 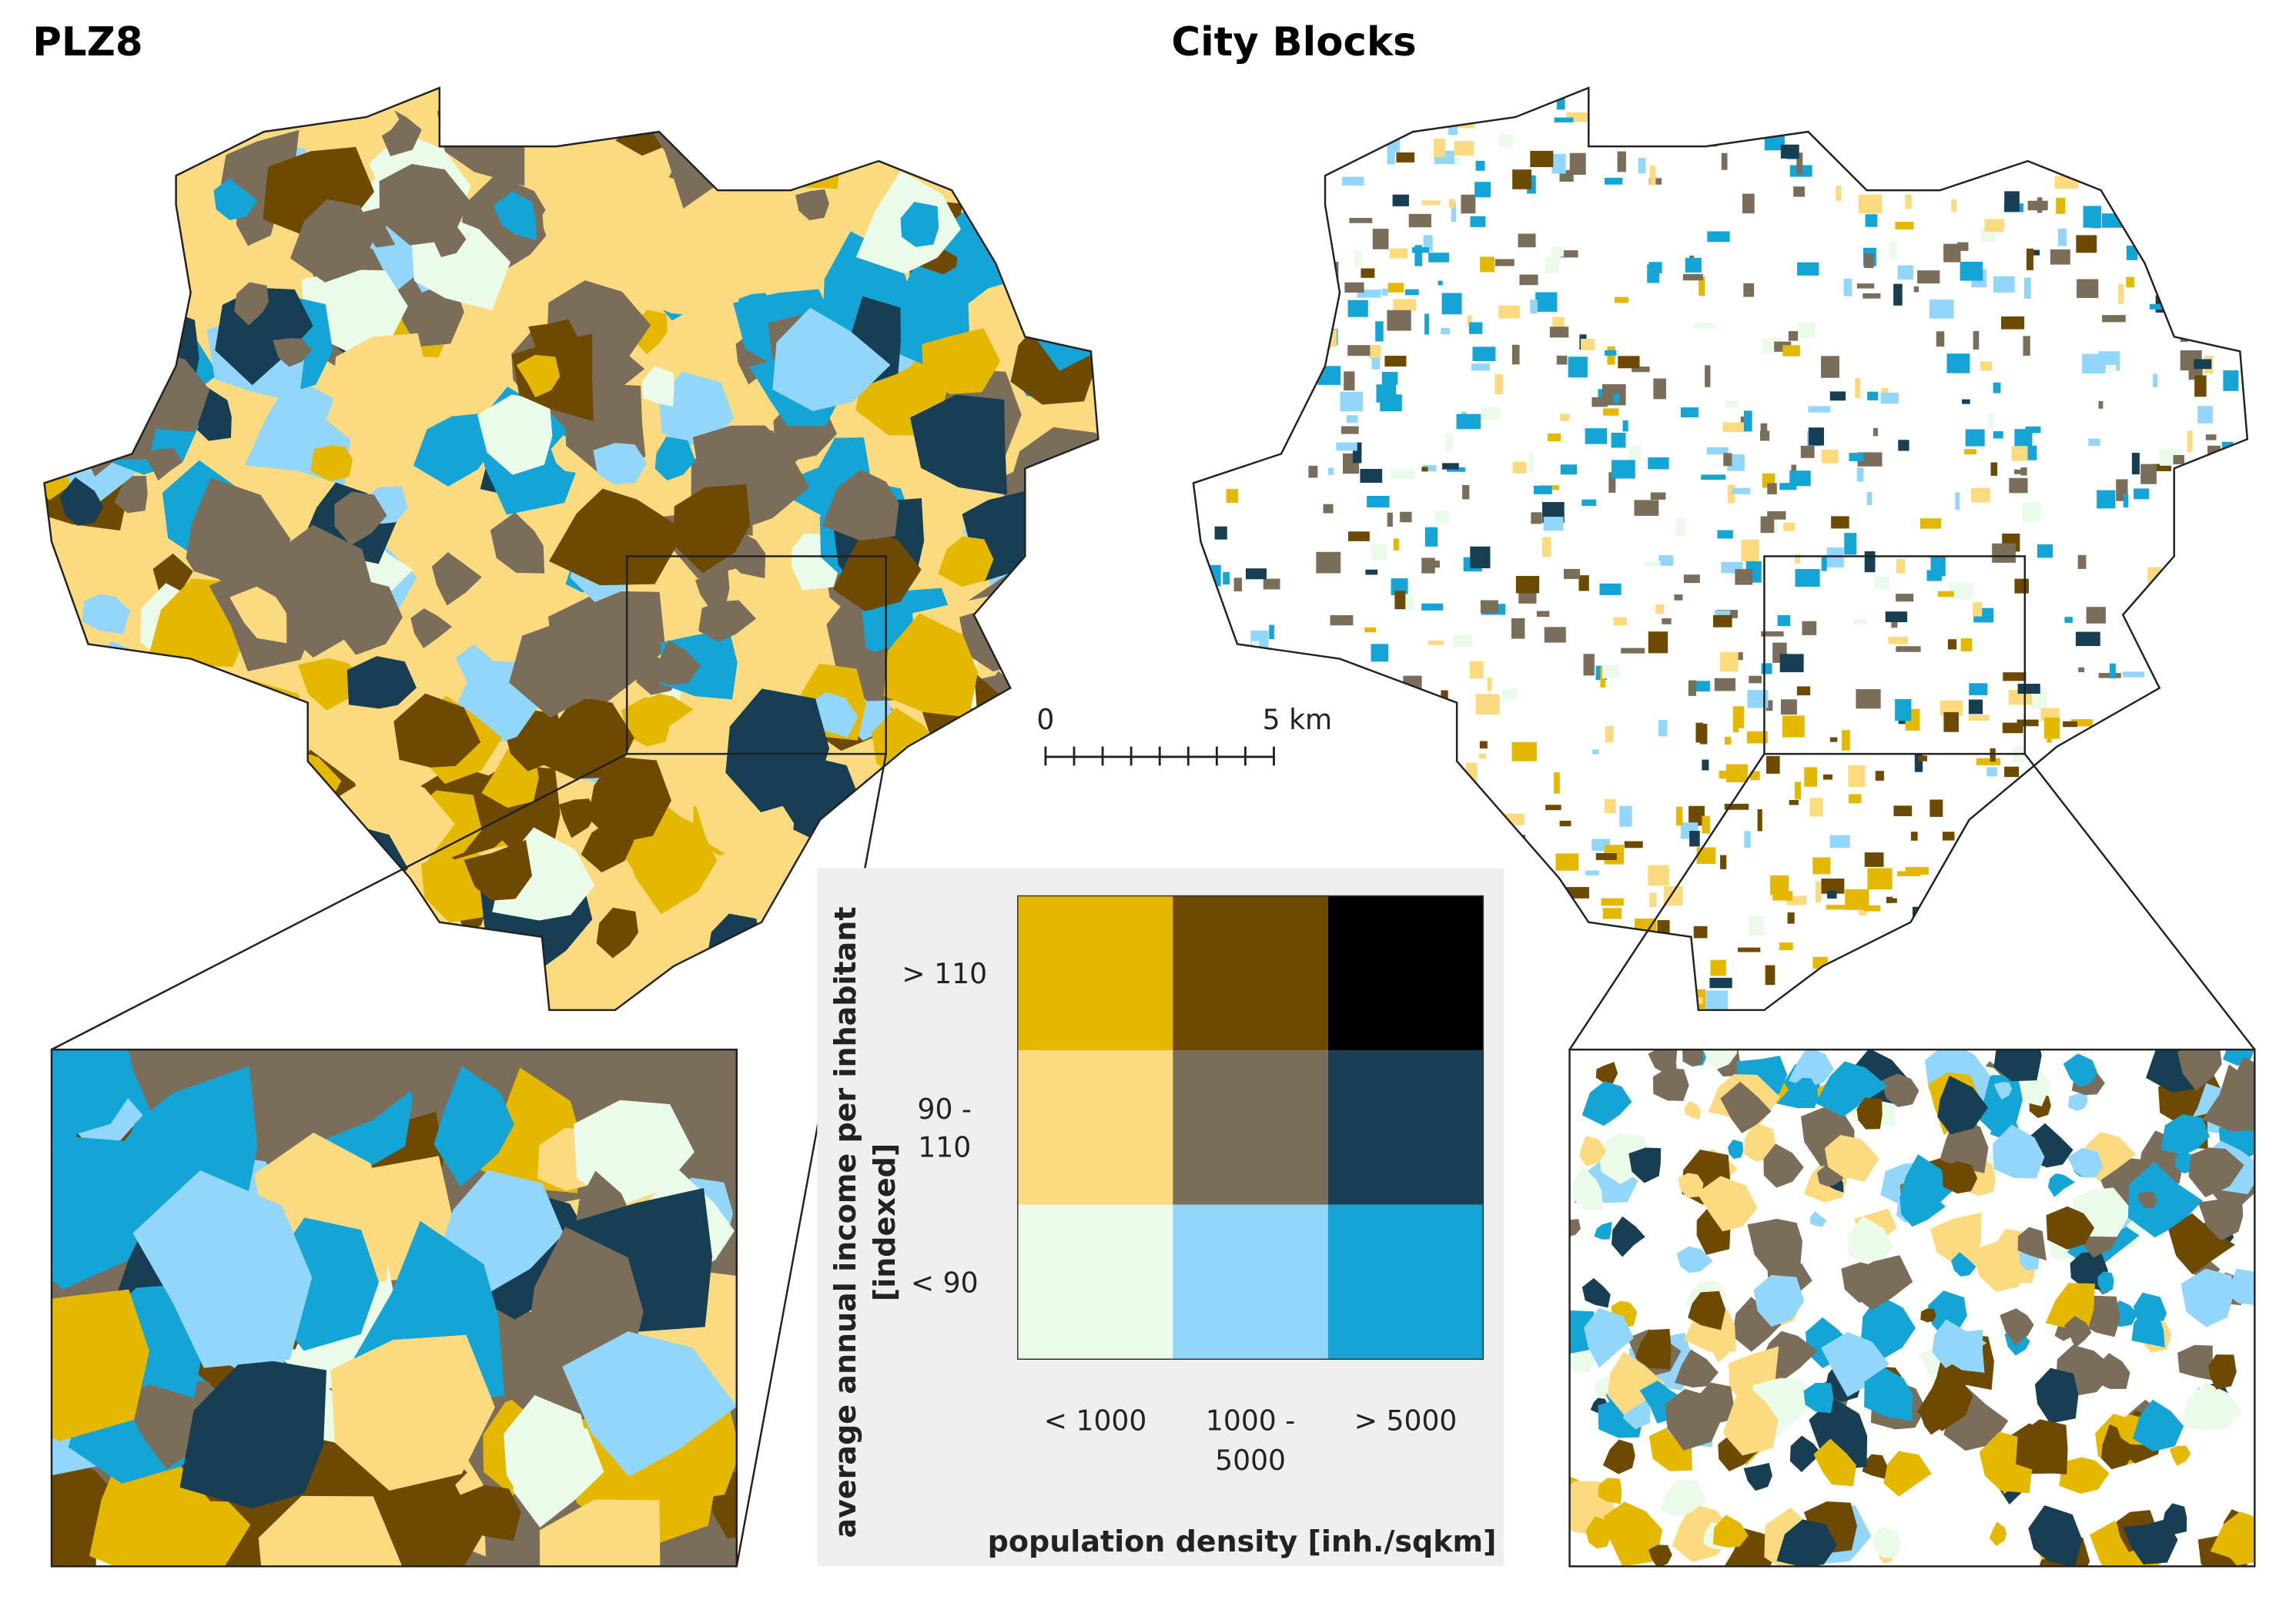 I want to click on connector, so click(x=1667, y=901).